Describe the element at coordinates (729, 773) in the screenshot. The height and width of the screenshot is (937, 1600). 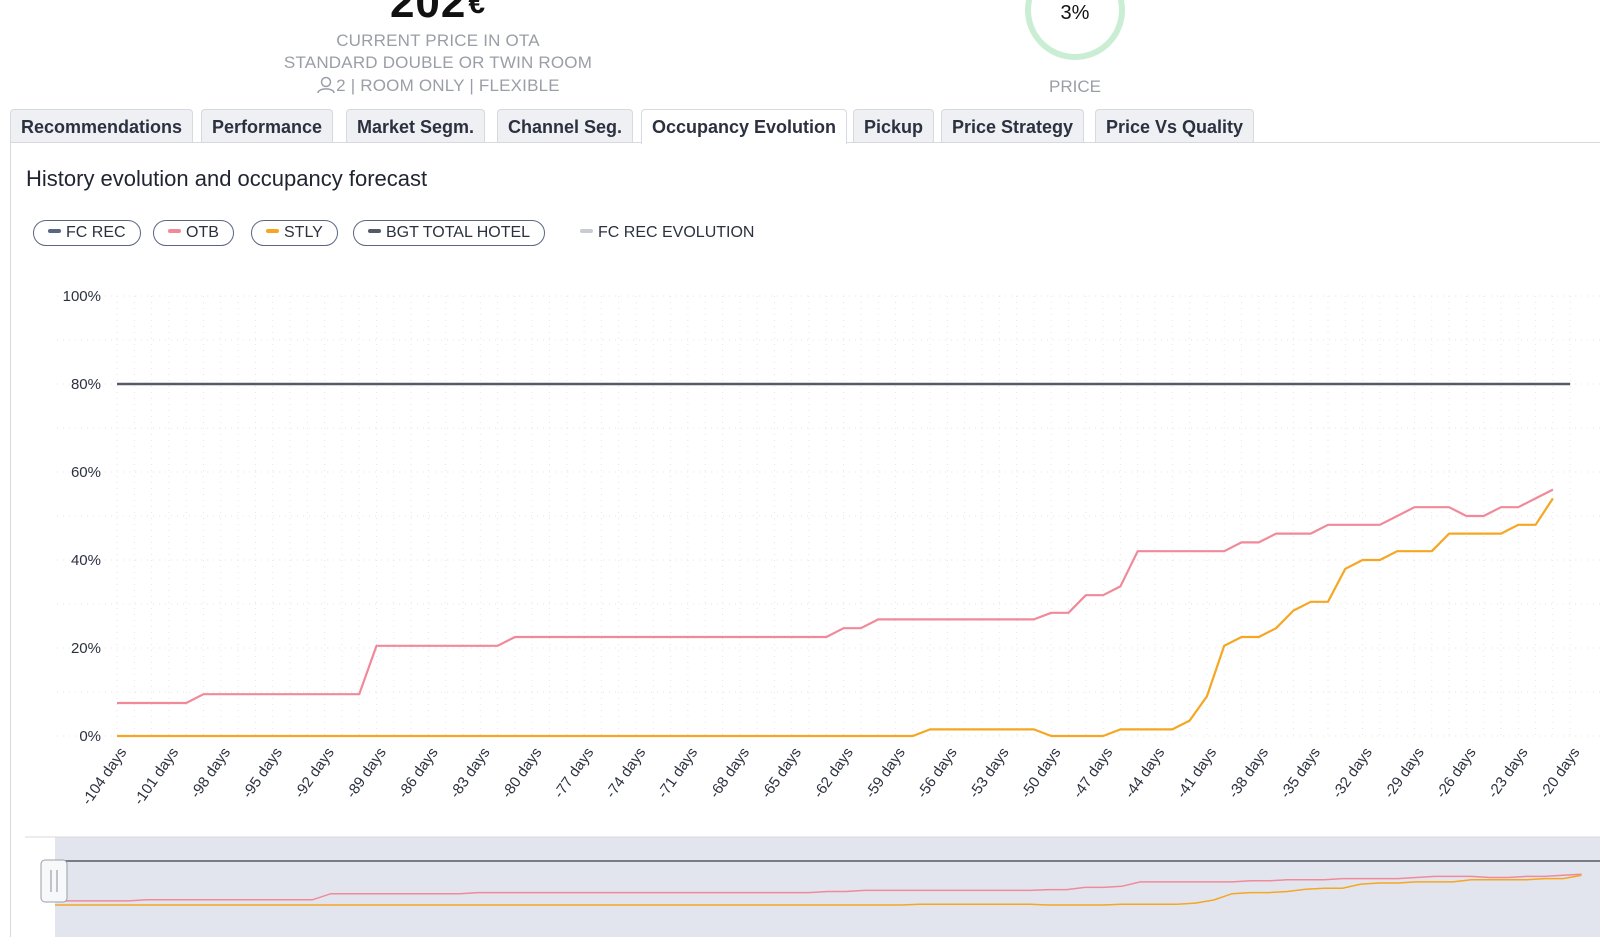
I see `x-tick-label: -68 days` at that location.